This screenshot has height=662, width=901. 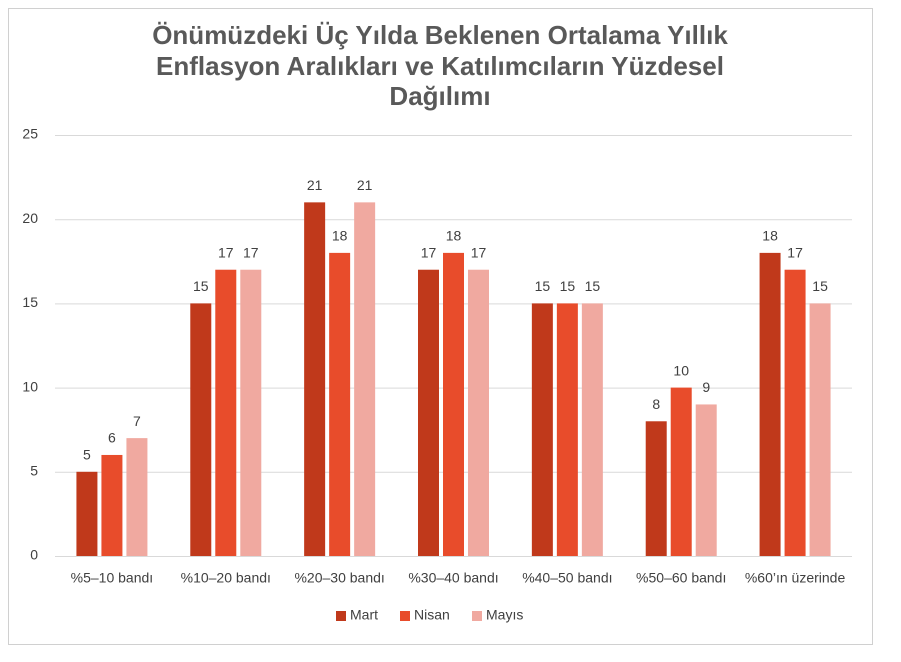 What do you see at coordinates (112, 578) in the screenshot?
I see `x-tick-label: %5–10 bandı` at bounding box center [112, 578].